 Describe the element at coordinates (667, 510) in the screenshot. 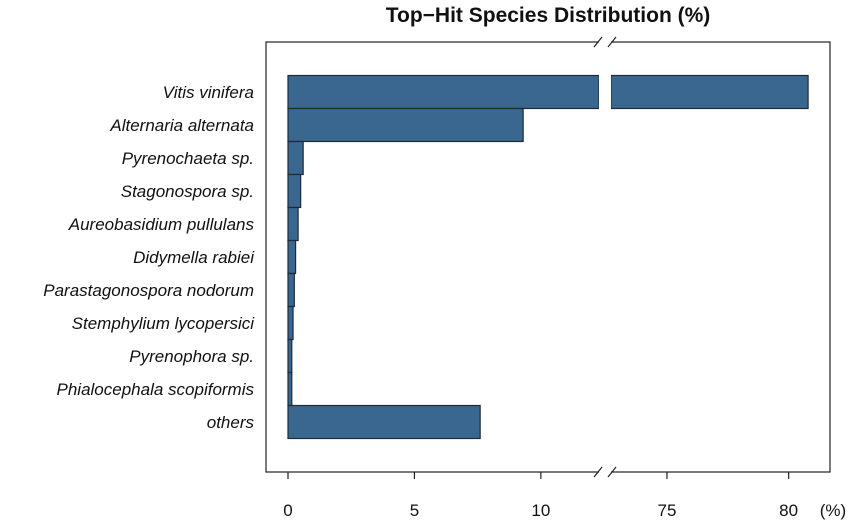

I see `x-tick-label: 75` at that location.